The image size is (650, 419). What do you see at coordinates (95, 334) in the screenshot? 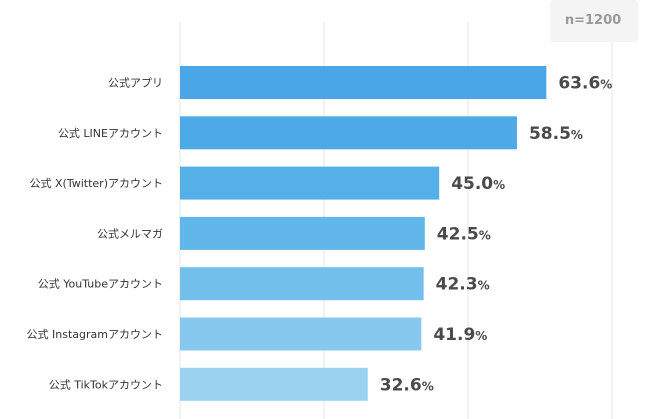
I see `category-label: 公式 Instagramアカウント` at bounding box center [95, 334].